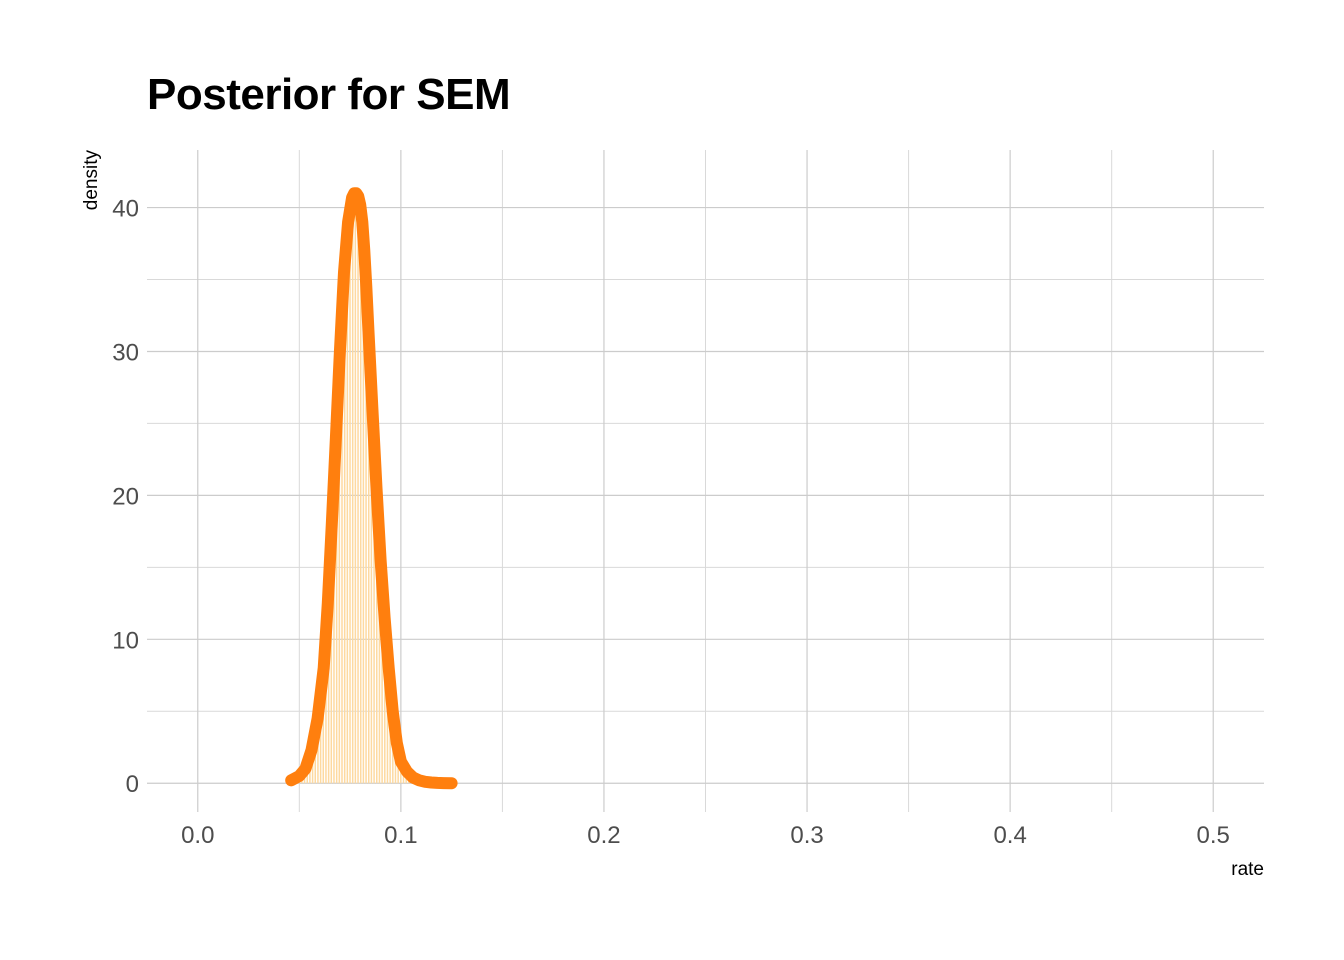  What do you see at coordinates (603, 835) in the screenshot?
I see `x-tick-label: 0.2` at bounding box center [603, 835].